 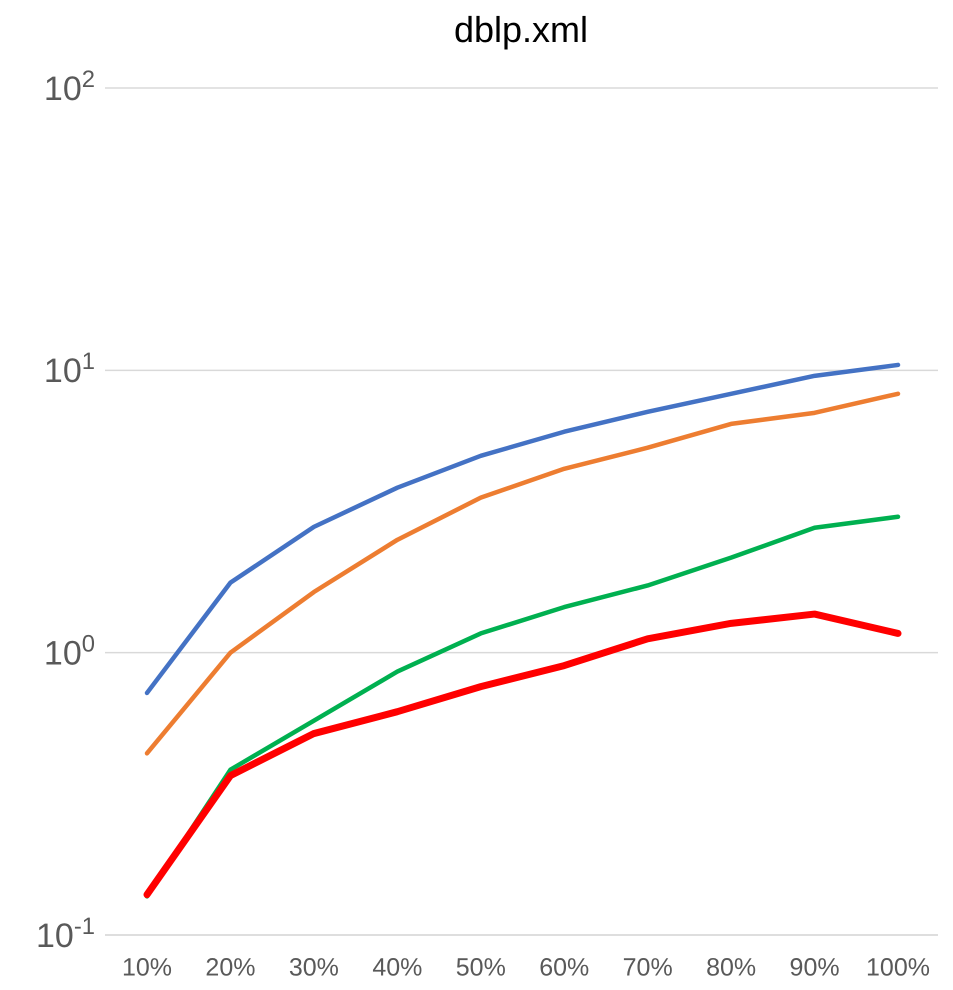 I want to click on x-tick-label: 100%, so click(x=898, y=968).